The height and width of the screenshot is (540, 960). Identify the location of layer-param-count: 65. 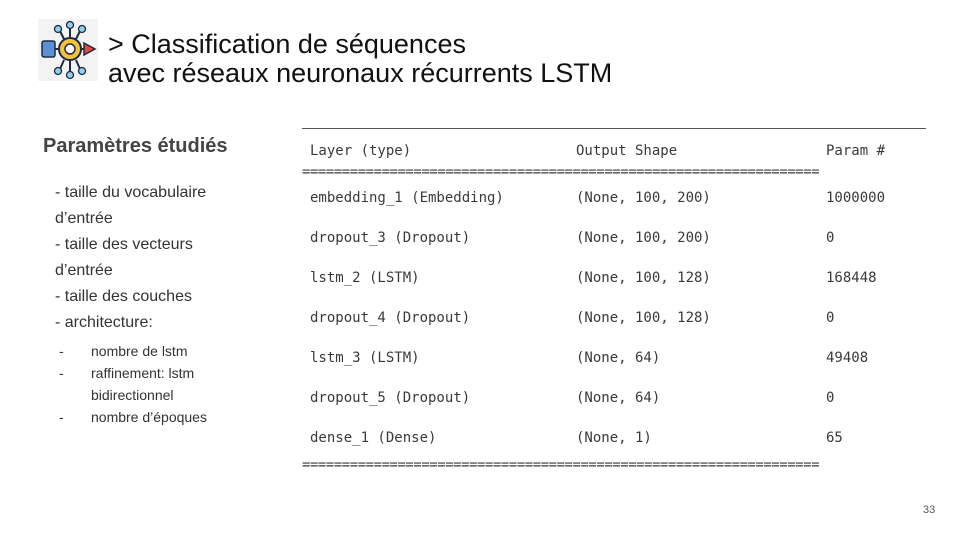
(834, 438).